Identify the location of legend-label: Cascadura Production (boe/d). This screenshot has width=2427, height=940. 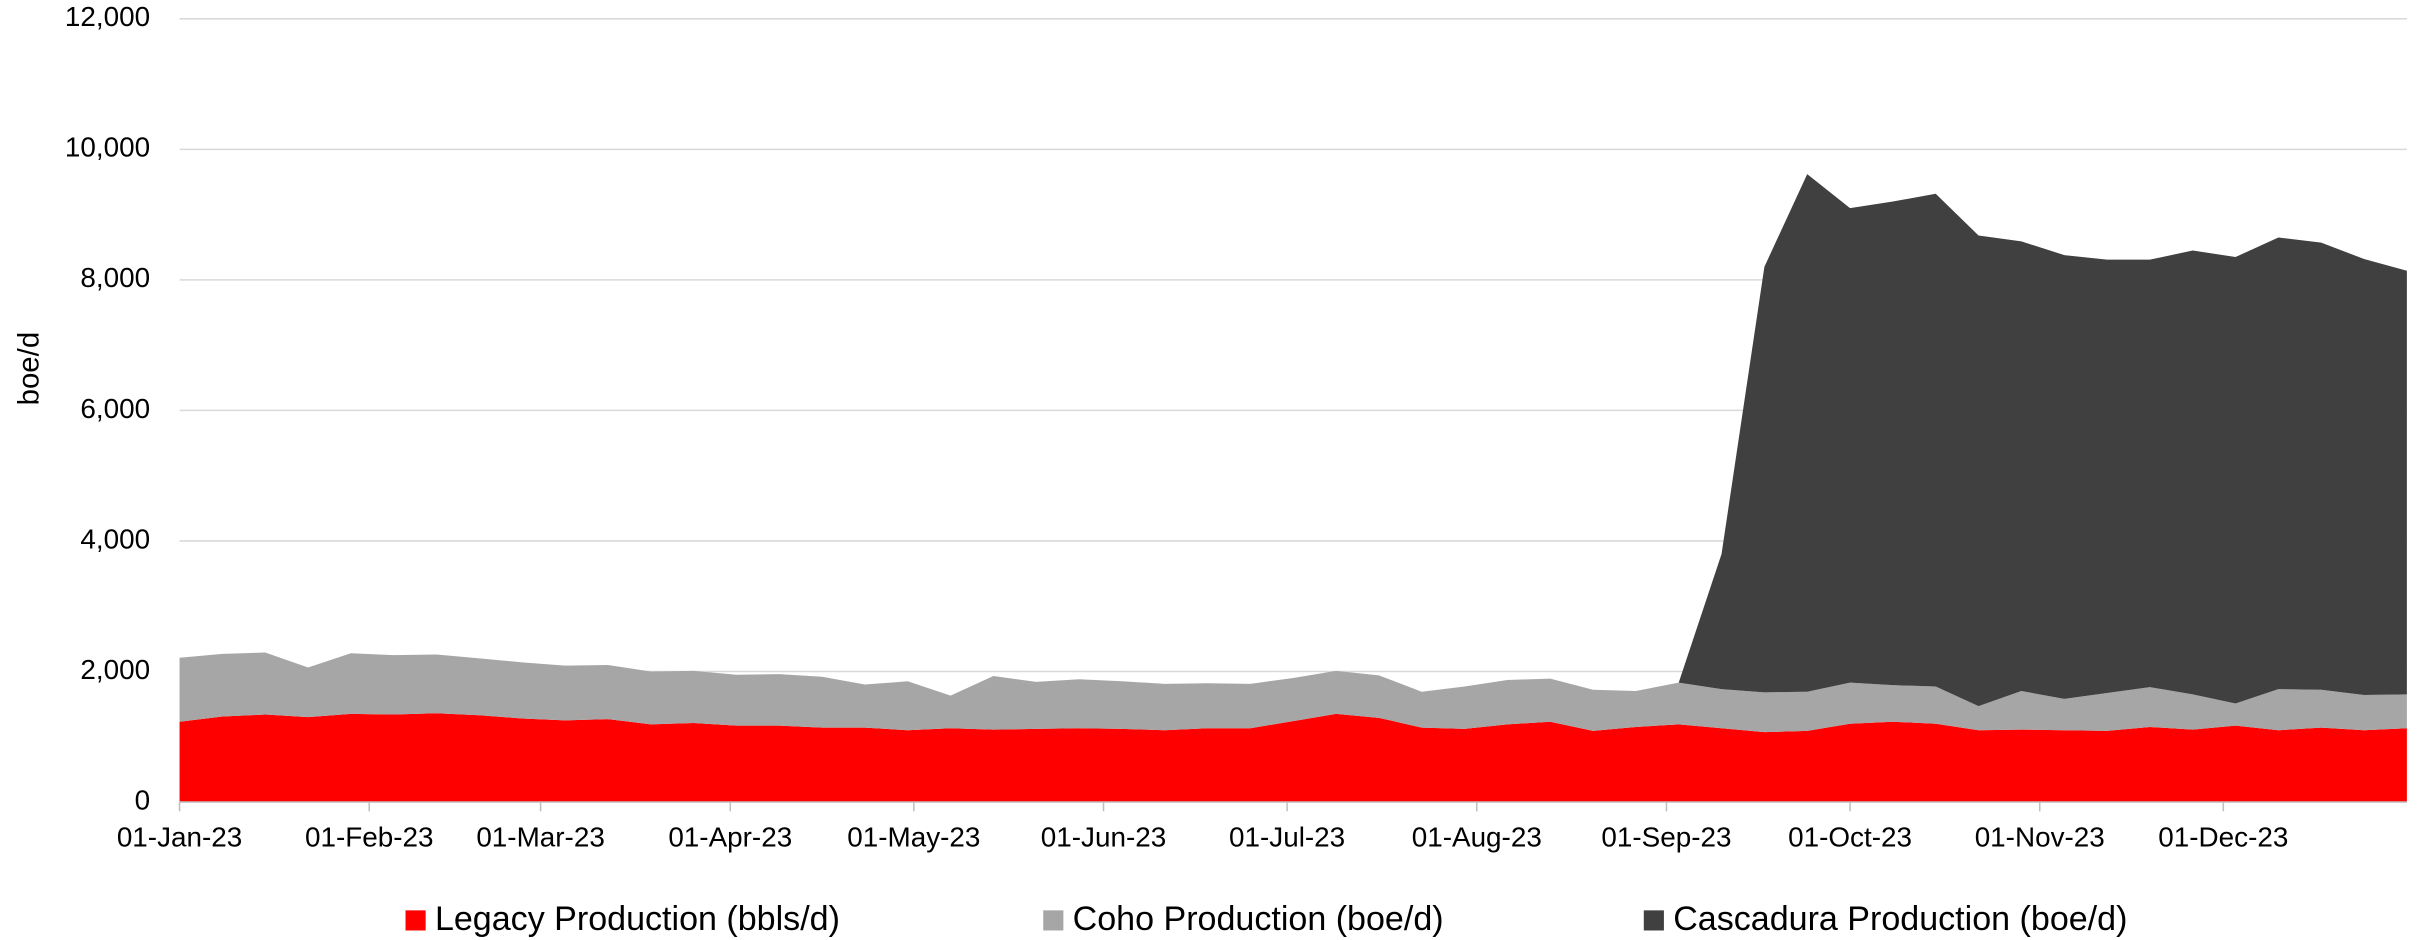
(1900, 919).